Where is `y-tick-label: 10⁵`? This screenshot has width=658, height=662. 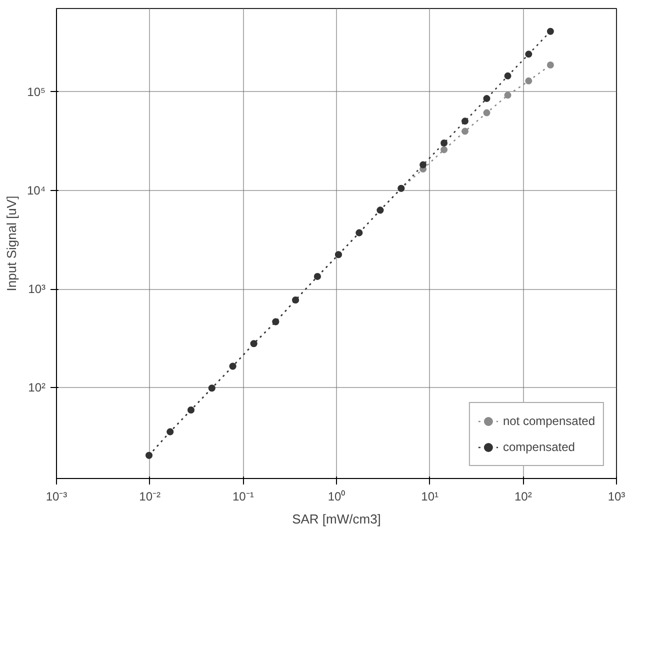
y-tick-label: 10⁵ is located at coordinates (36, 91).